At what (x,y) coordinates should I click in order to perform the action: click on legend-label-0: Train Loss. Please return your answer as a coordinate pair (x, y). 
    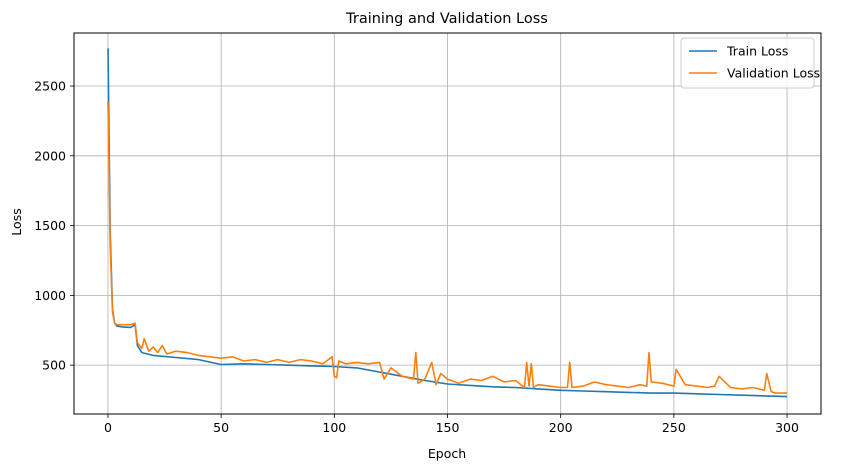
    Looking at the image, I should click on (757, 51).